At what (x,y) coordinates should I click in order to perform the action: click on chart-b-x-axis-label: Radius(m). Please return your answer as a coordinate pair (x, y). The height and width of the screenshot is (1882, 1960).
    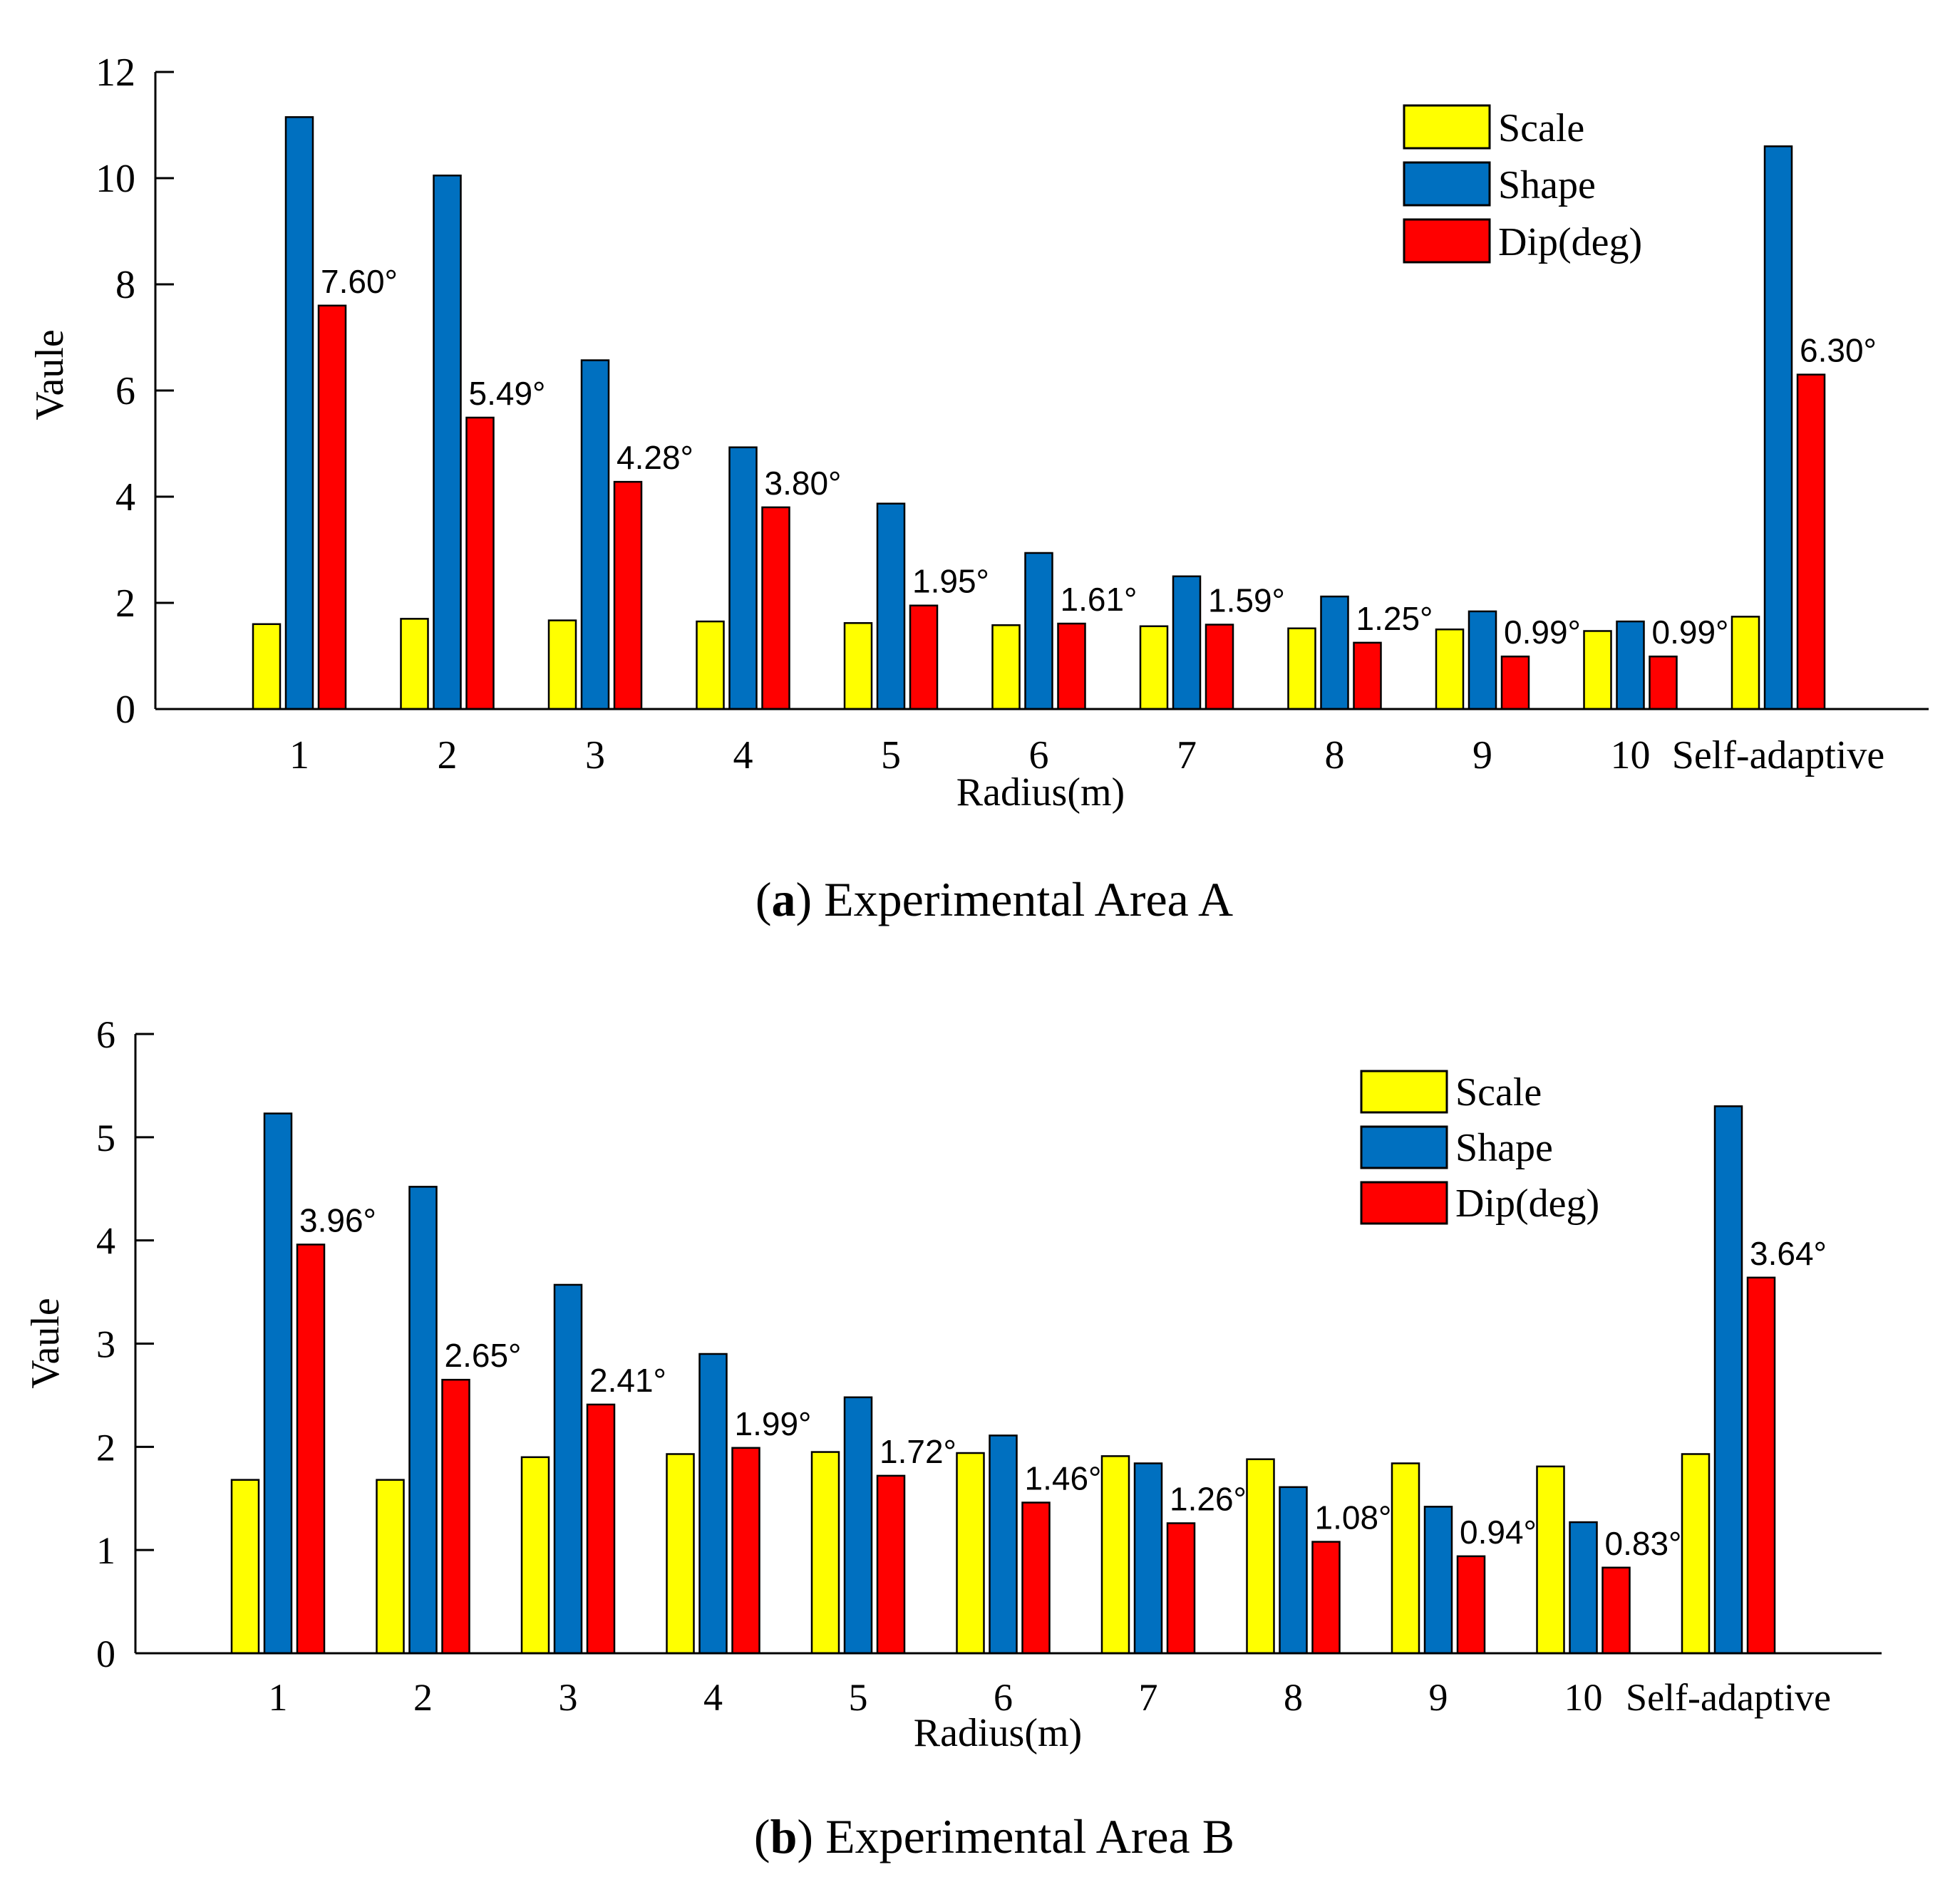
    Looking at the image, I should click on (998, 1733).